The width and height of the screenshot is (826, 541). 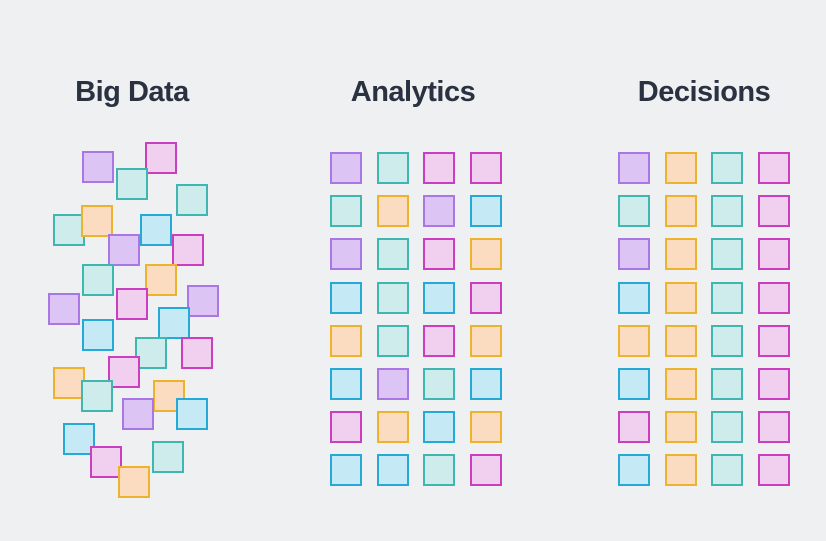 I want to click on decisions-title: Decisions, so click(x=704, y=92).